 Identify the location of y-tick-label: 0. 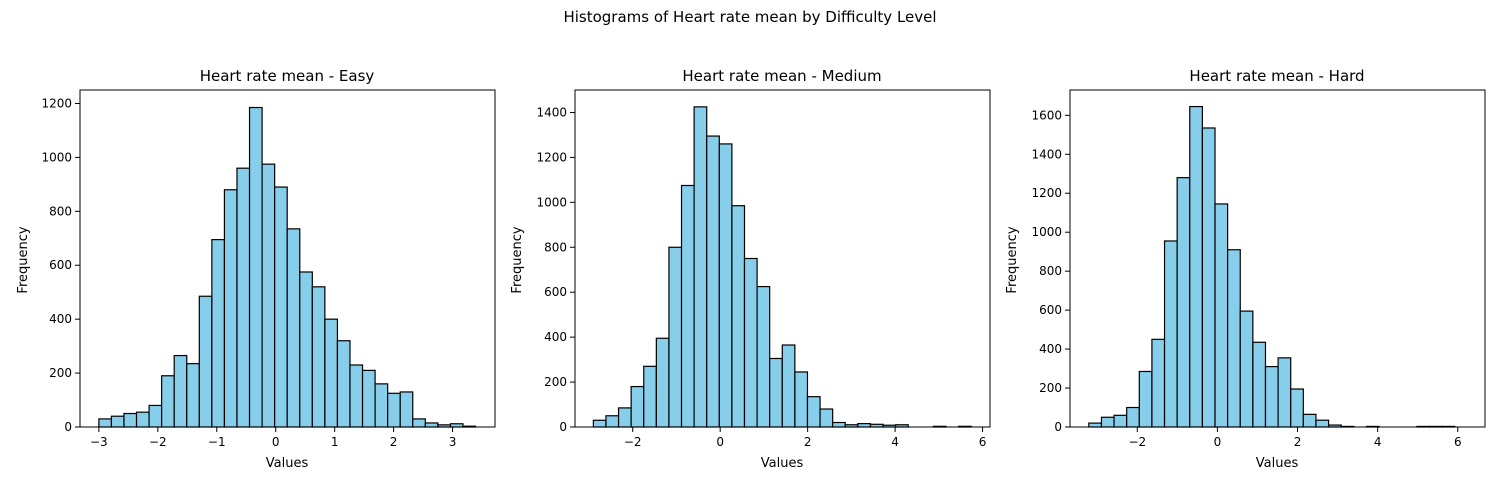
(563, 427).